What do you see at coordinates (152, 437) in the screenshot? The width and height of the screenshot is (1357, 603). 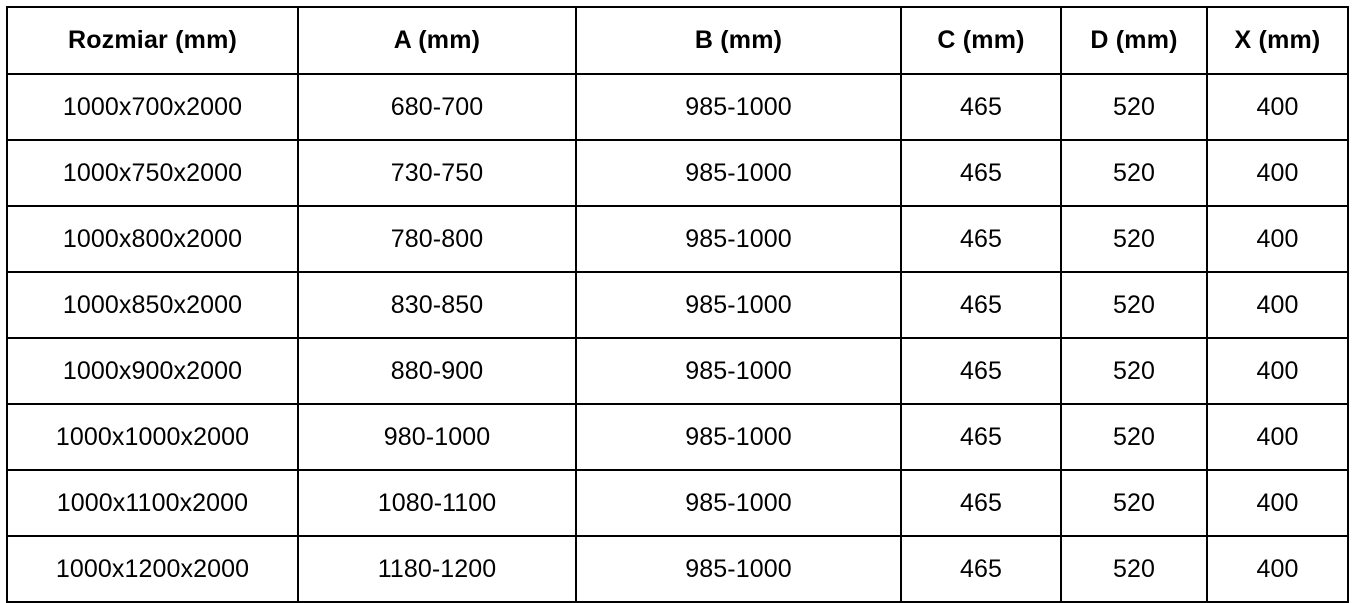 I see `cell-rozmiar: 1000x1000x2000` at bounding box center [152, 437].